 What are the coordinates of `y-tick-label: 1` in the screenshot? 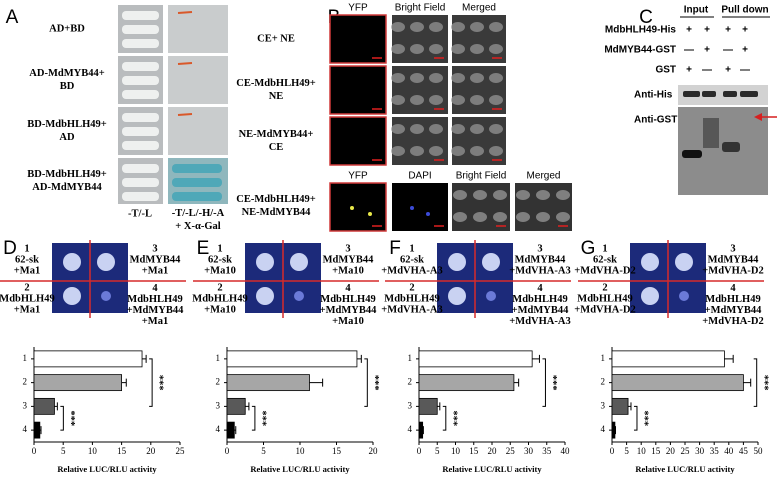 It's located at (410, 358).